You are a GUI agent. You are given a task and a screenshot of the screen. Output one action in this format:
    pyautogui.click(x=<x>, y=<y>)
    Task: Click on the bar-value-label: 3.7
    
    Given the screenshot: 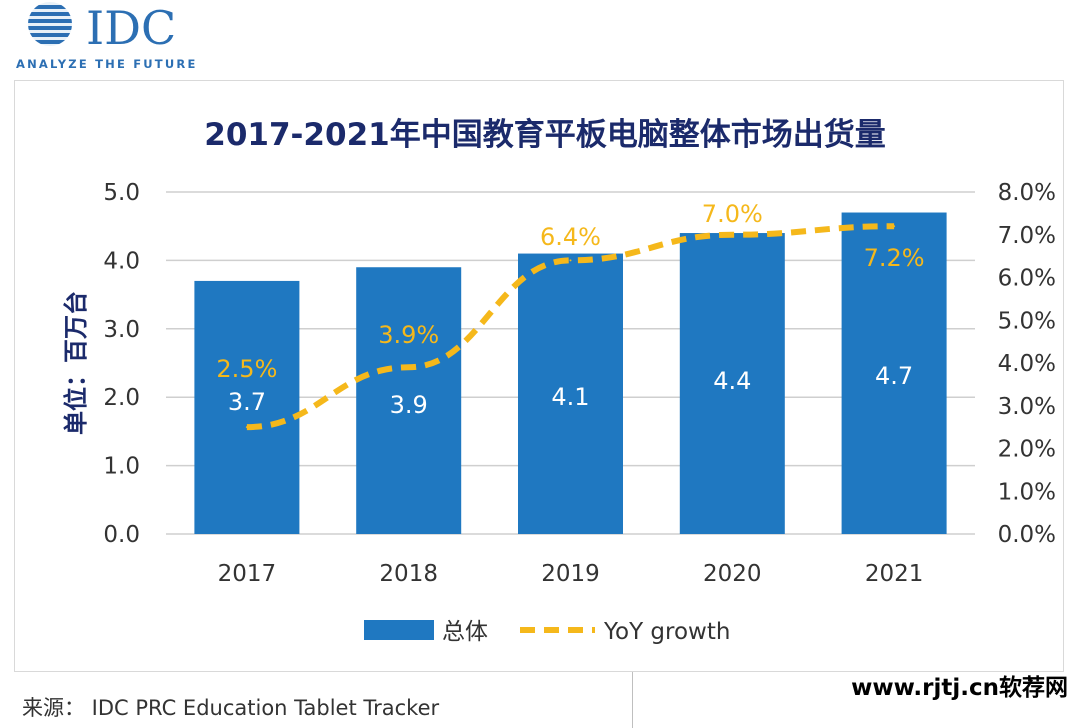 What is the action you would take?
    pyautogui.click(x=247, y=402)
    